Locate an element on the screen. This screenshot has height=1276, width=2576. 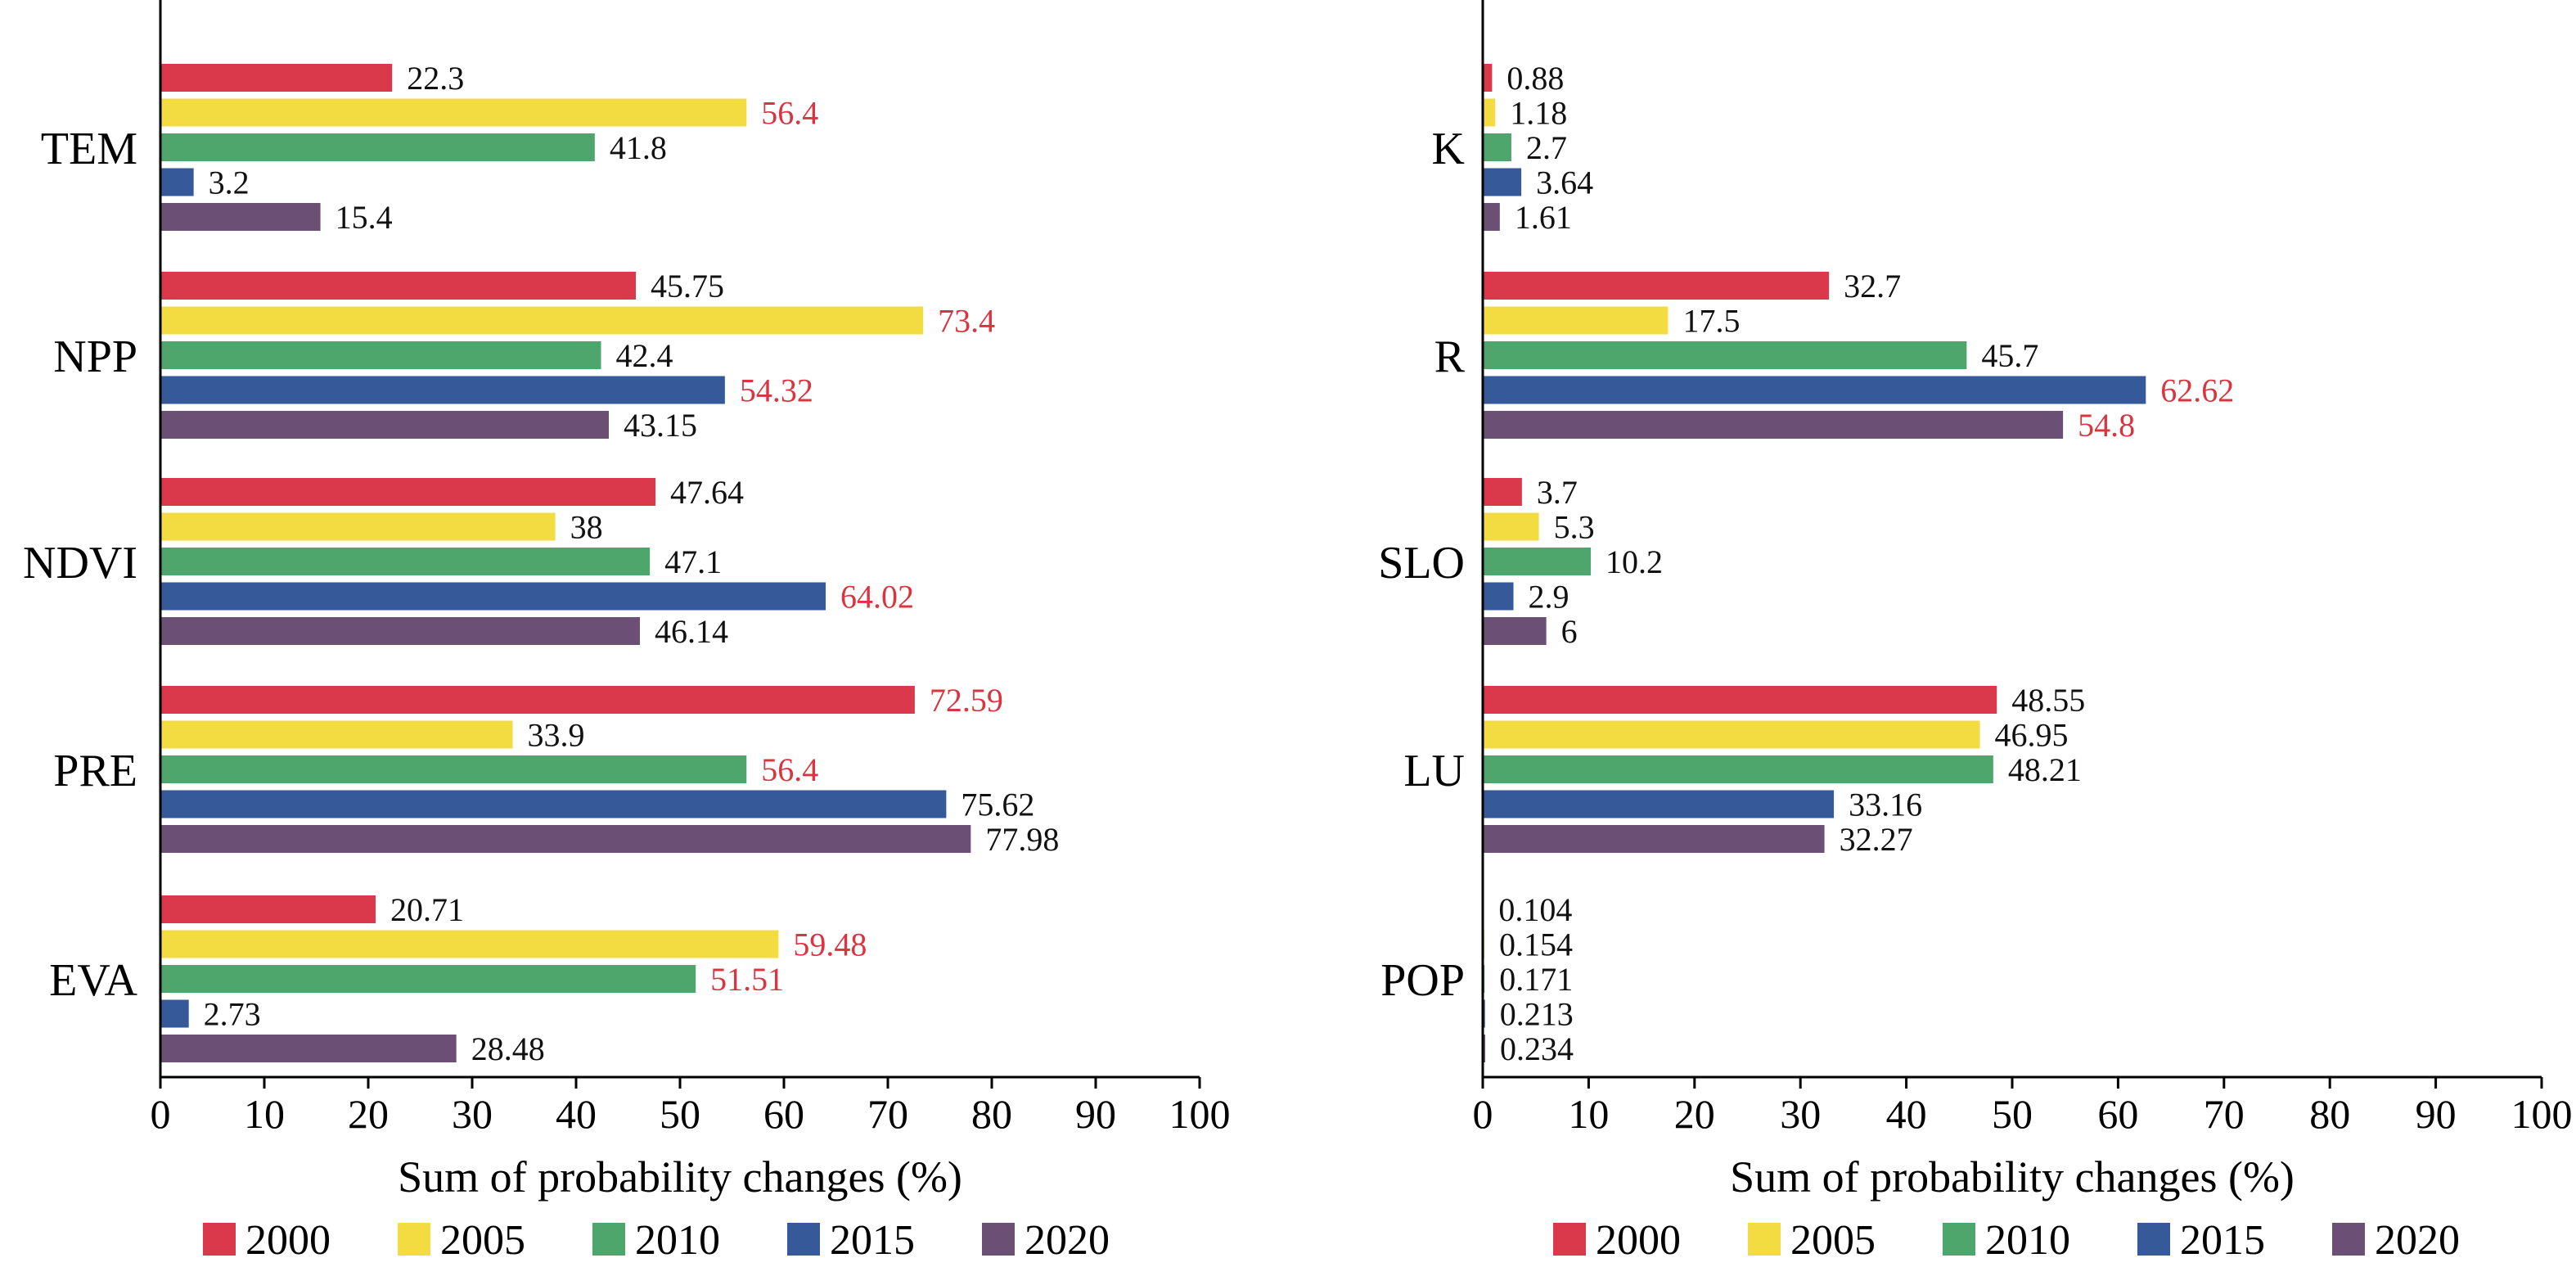
value-label: 0.213 is located at coordinates (1537, 1014).